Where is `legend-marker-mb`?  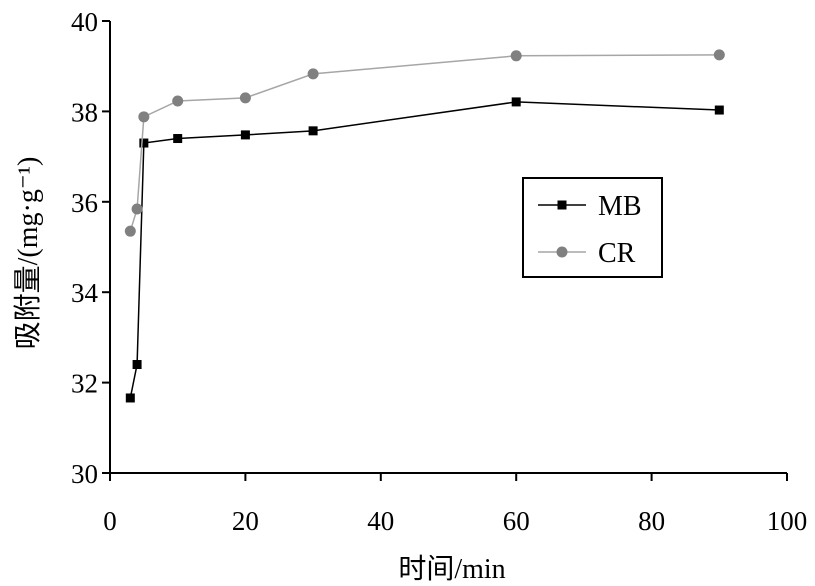
legend-marker-mb is located at coordinates (562, 205).